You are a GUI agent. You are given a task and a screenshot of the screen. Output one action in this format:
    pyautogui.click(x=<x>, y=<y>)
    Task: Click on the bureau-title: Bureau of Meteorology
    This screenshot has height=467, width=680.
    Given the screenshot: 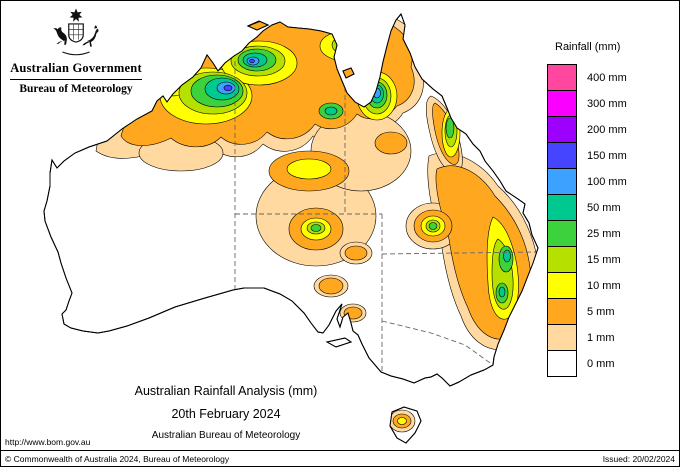 What is the action you would take?
    pyautogui.click(x=76, y=89)
    